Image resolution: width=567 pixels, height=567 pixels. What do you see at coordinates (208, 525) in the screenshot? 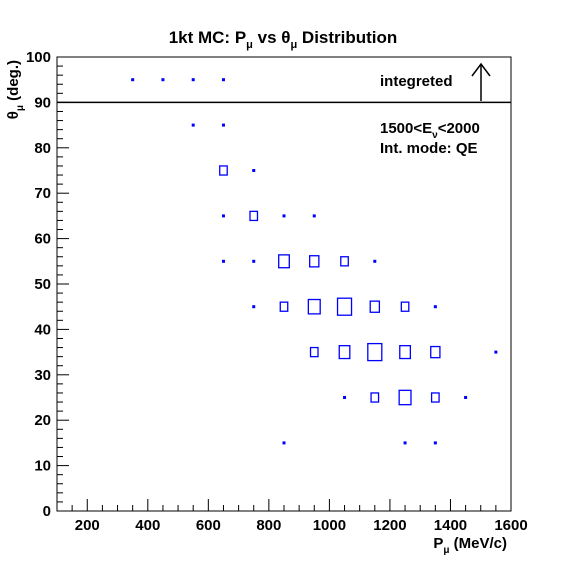
I see `x-tick-label: 600` at bounding box center [208, 525].